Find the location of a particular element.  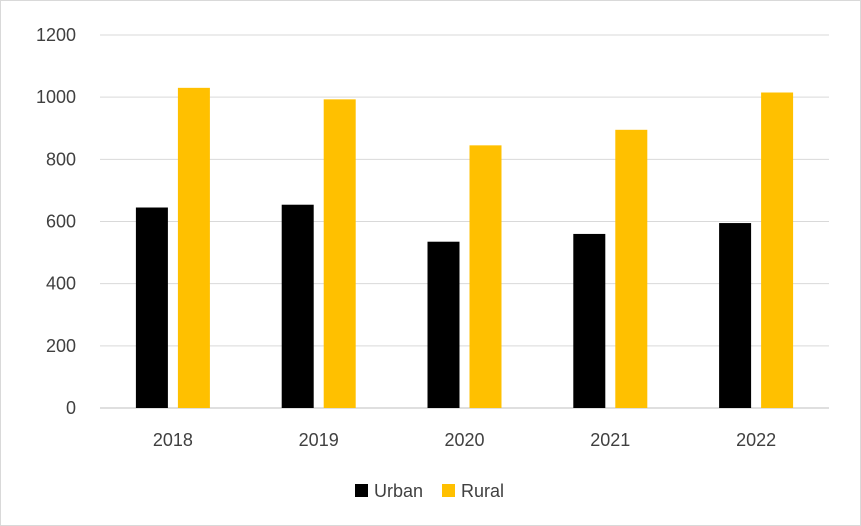

x-tick-label: 2020 is located at coordinates (464, 440).